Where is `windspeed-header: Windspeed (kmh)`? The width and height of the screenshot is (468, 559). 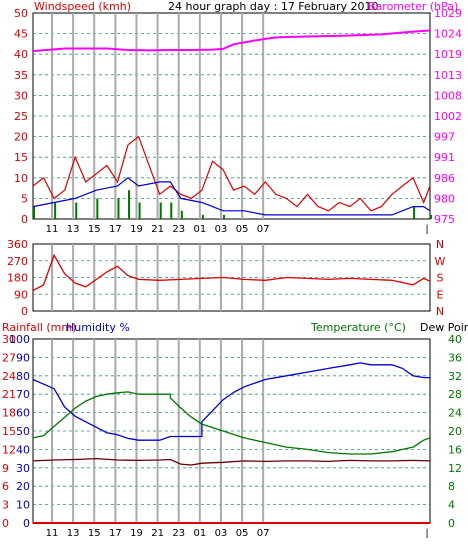
windspeed-header: Windspeed (kmh) is located at coordinates (82, 6).